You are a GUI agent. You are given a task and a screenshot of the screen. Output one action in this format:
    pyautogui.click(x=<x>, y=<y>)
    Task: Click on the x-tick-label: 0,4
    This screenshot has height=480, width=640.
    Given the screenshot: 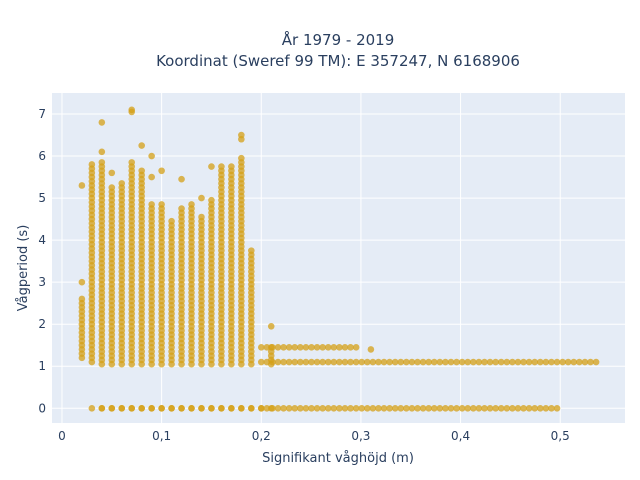 What is the action you would take?
    pyautogui.click(x=460, y=436)
    